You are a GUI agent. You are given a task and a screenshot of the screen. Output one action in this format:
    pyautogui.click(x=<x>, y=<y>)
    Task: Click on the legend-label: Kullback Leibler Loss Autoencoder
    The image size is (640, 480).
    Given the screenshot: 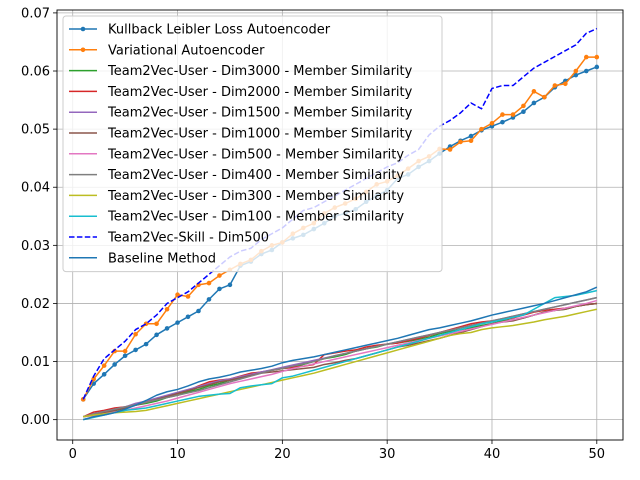 What is the action you would take?
    pyautogui.click(x=219, y=30)
    